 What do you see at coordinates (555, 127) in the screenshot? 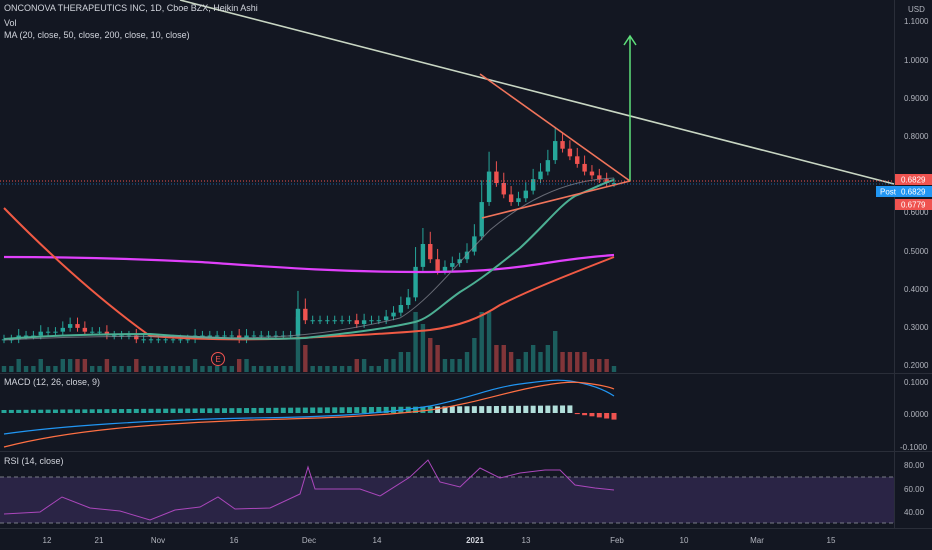
I see `triangle-upper-line` at bounding box center [555, 127].